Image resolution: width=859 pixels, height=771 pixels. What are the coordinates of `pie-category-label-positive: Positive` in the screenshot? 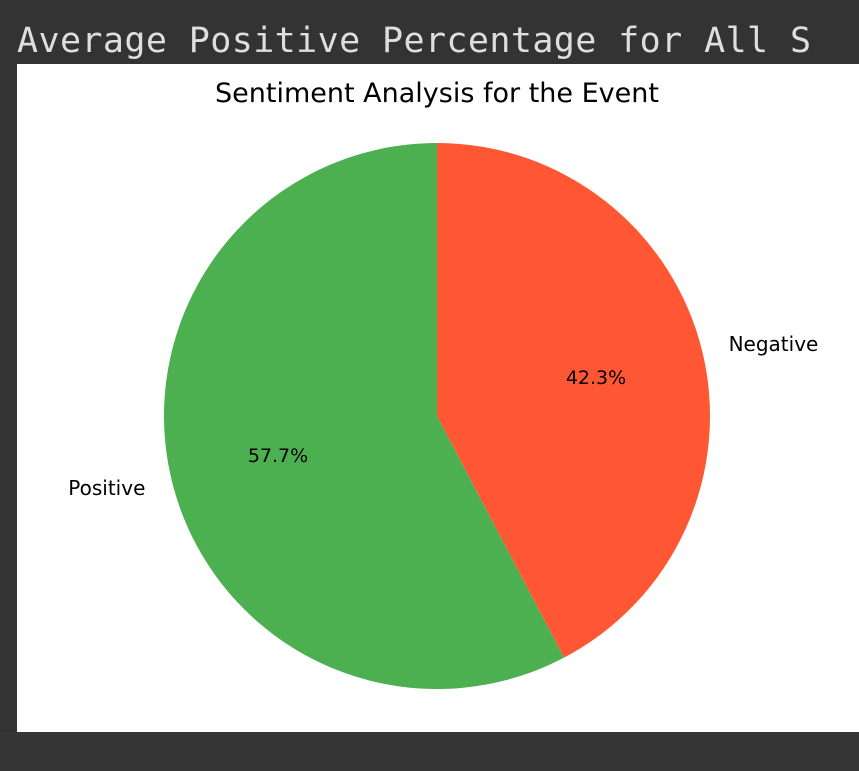 It's located at (106, 488).